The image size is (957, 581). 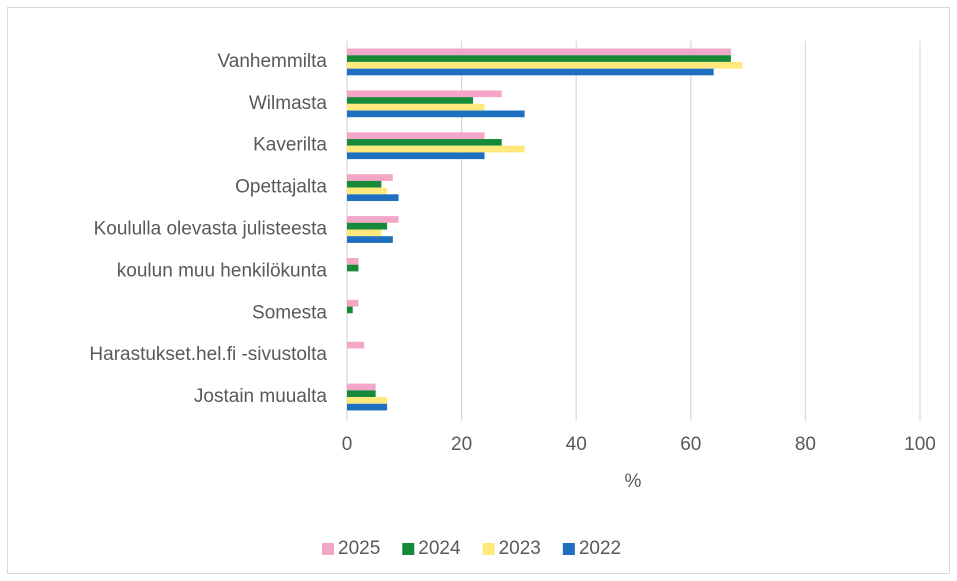 What do you see at coordinates (273, 61) in the screenshot?
I see `y-tick-label: Vanhemmilta` at bounding box center [273, 61].